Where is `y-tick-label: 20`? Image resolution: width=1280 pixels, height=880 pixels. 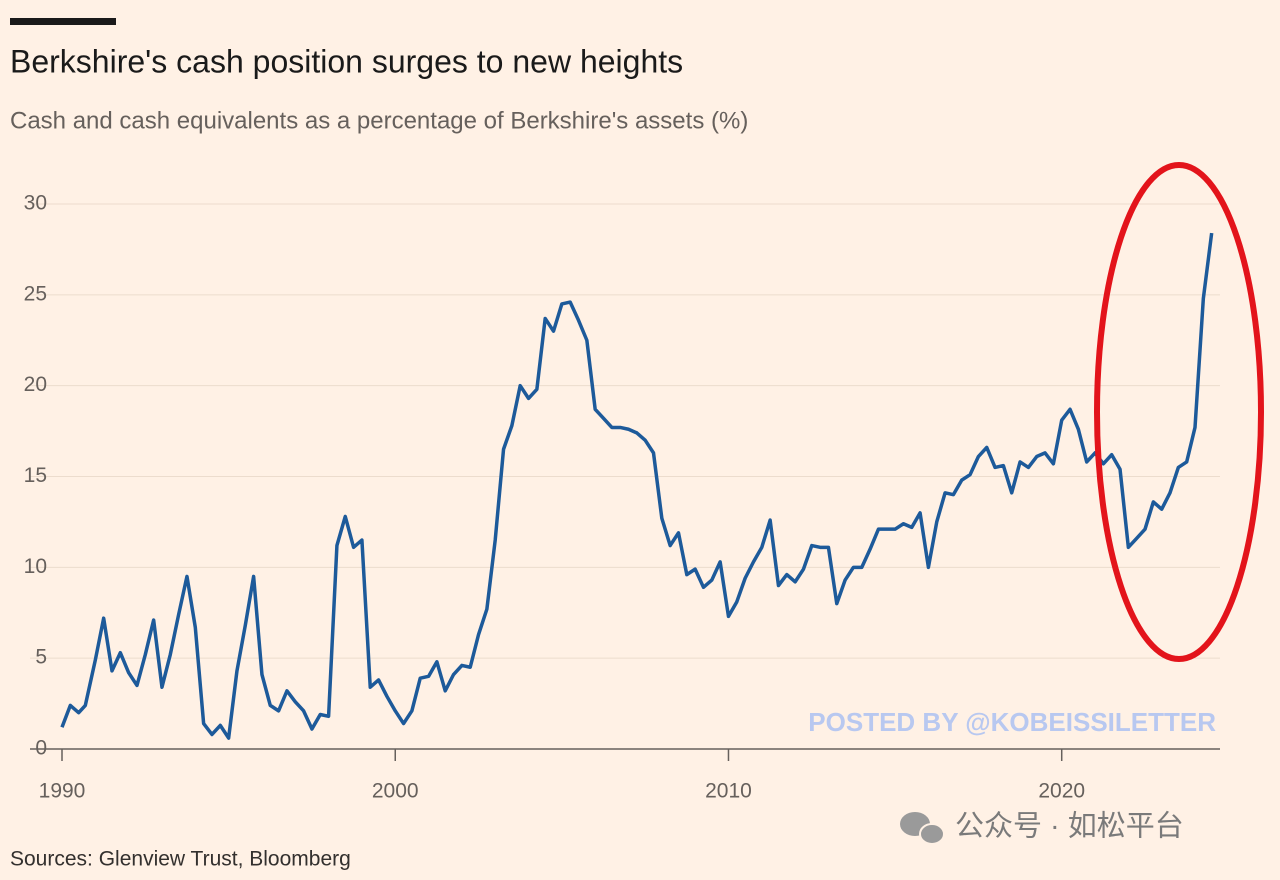
y-tick-label: 20 is located at coordinates (35, 384).